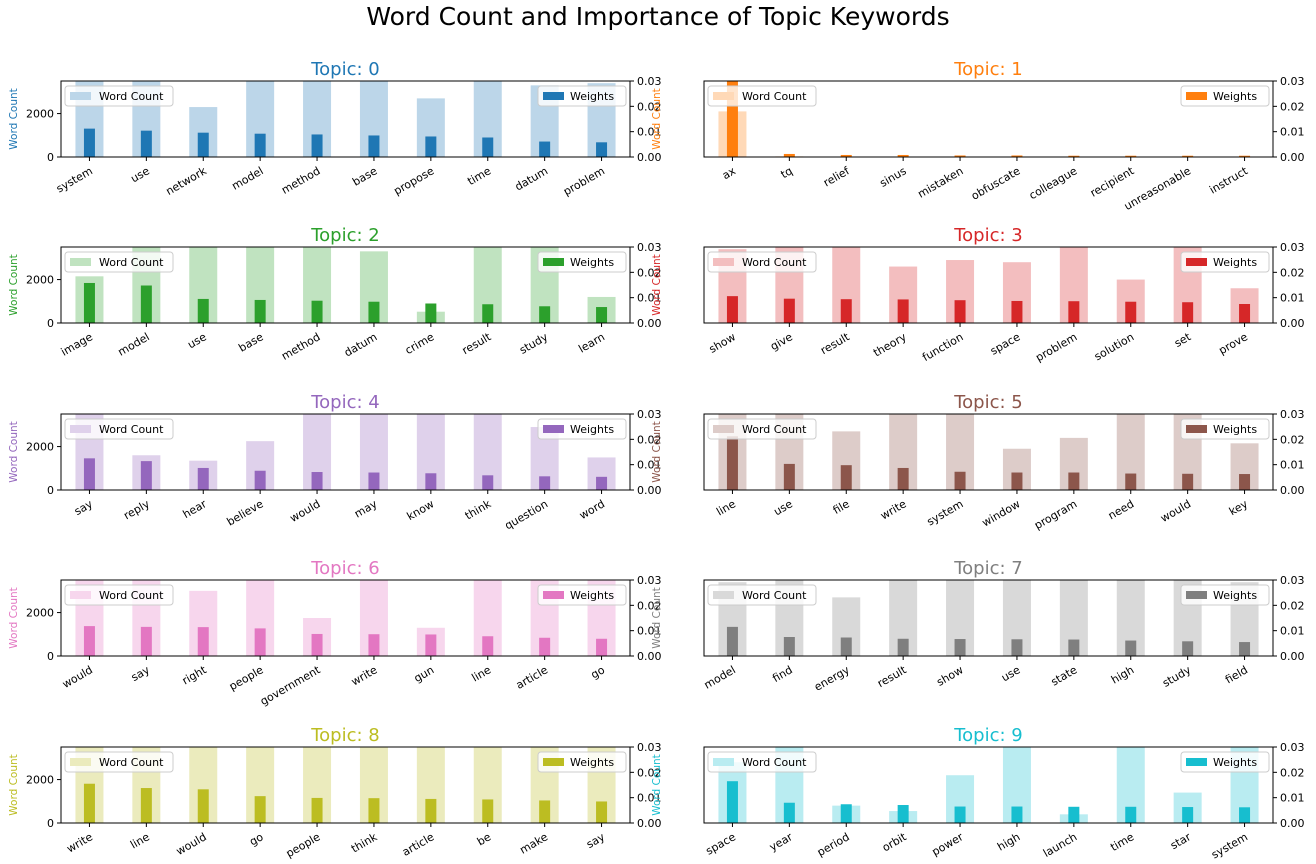 The height and width of the screenshot is (864, 1316). I want to click on x-tick-label: problem, so click(584, 181).